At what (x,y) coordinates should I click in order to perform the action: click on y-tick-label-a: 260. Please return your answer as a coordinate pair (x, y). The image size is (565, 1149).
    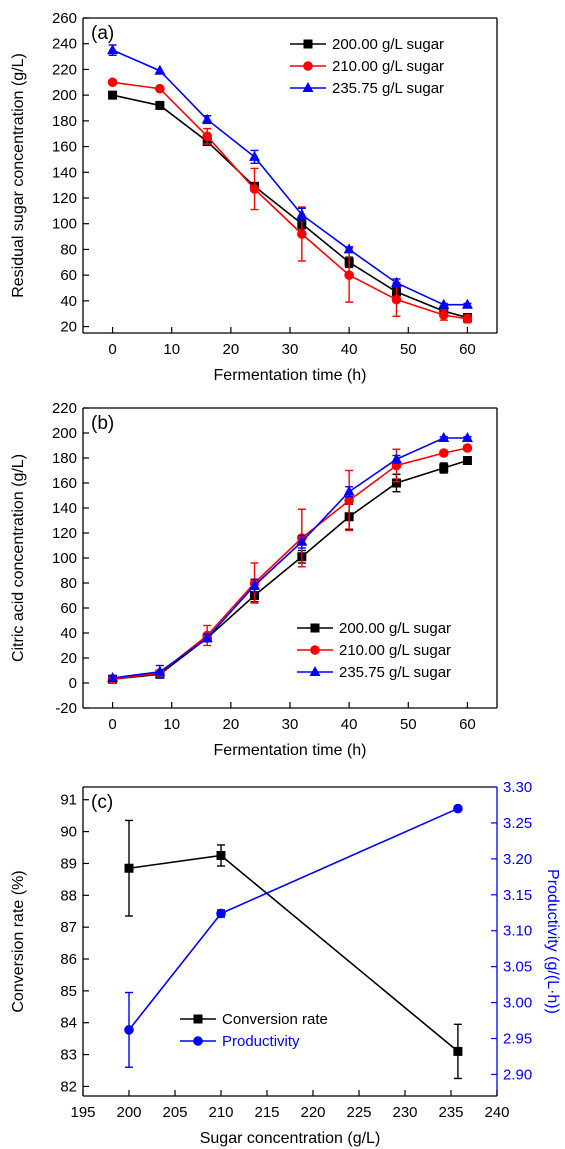
    Looking at the image, I should click on (64, 18).